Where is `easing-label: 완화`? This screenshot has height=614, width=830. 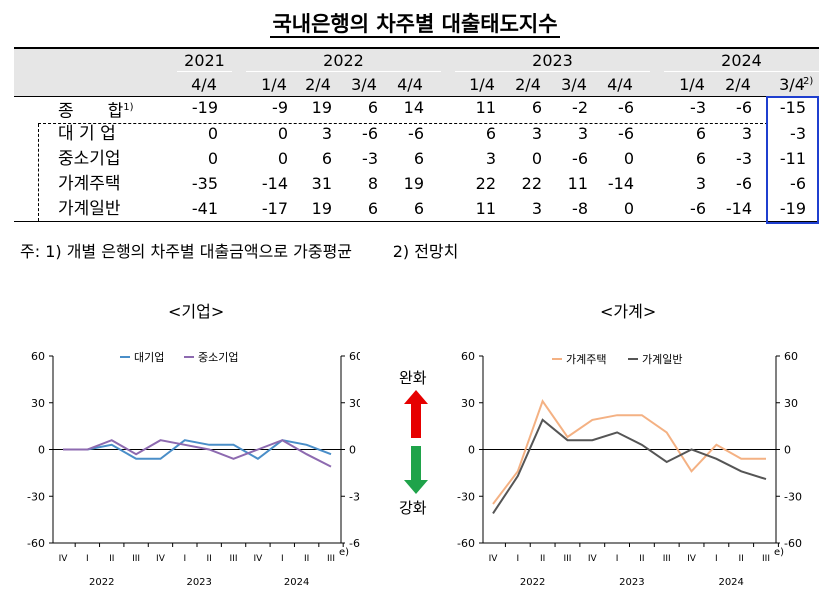 easing-label: 완화 is located at coordinates (413, 378).